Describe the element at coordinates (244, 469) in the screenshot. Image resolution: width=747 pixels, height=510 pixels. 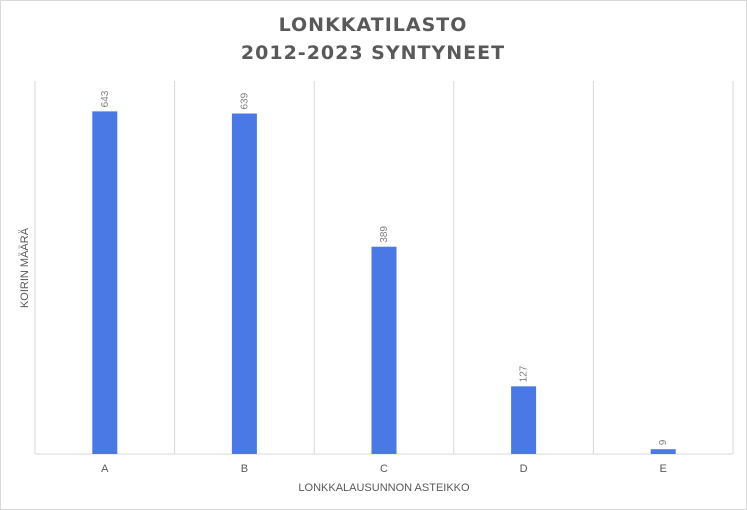
I see `x-tick-b: B` at that location.